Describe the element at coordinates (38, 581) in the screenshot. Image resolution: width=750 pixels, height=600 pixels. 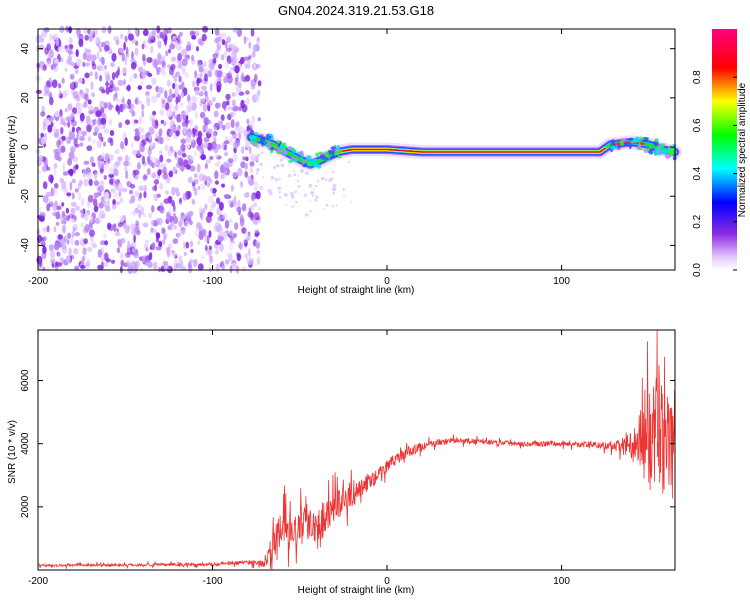
I see `x-tick-label: -200` at that location.